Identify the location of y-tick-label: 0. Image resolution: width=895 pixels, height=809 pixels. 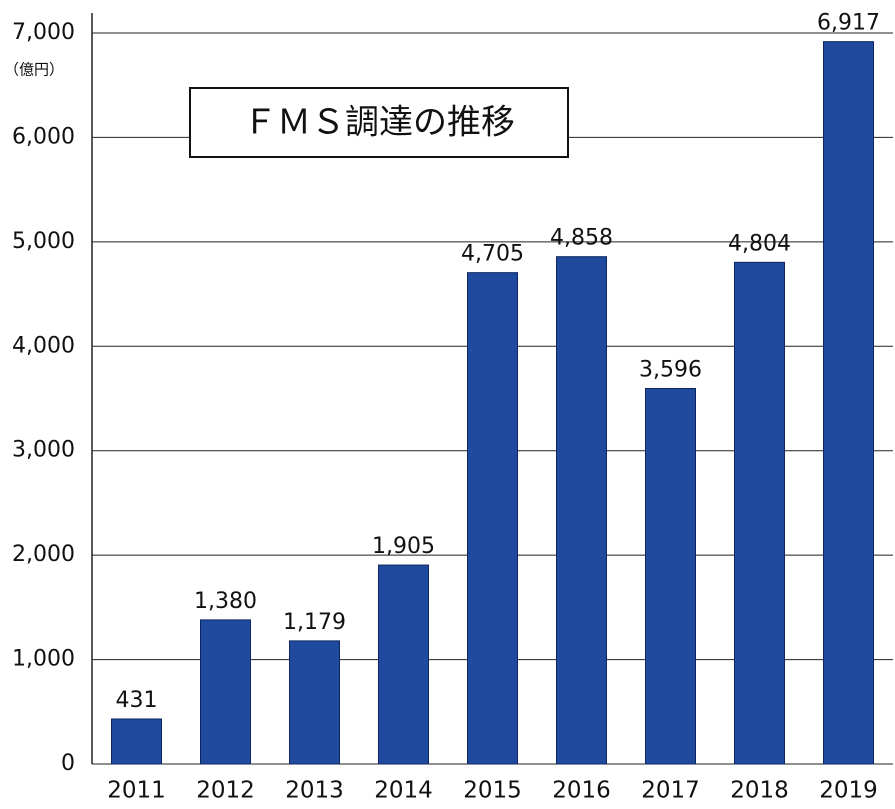
(68, 763).